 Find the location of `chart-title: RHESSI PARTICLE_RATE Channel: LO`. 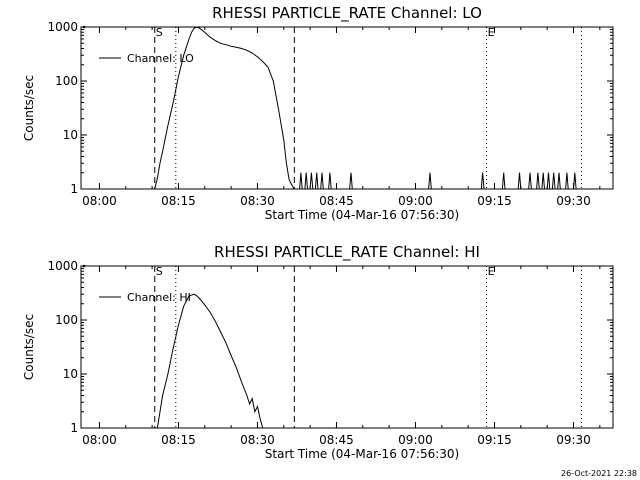

chart-title: RHESSI PARTICLE_RATE Channel: LO is located at coordinates (347, 13).